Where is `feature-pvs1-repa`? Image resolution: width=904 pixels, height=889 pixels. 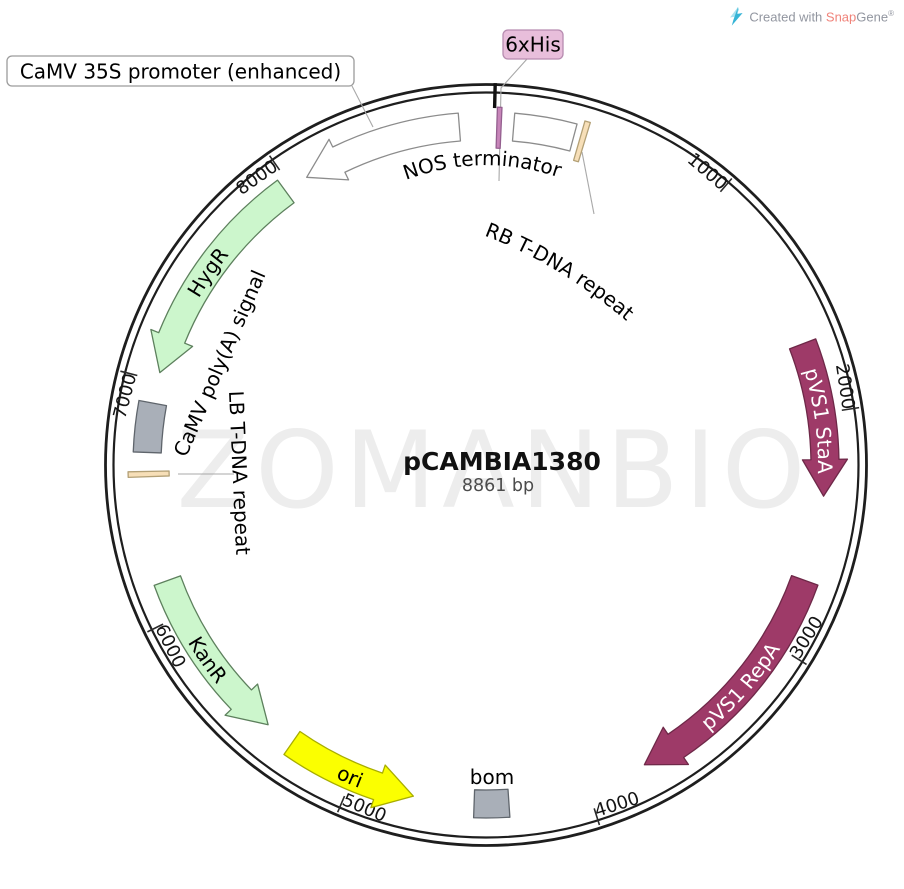 feature-pvs1-repa is located at coordinates (731, 670).